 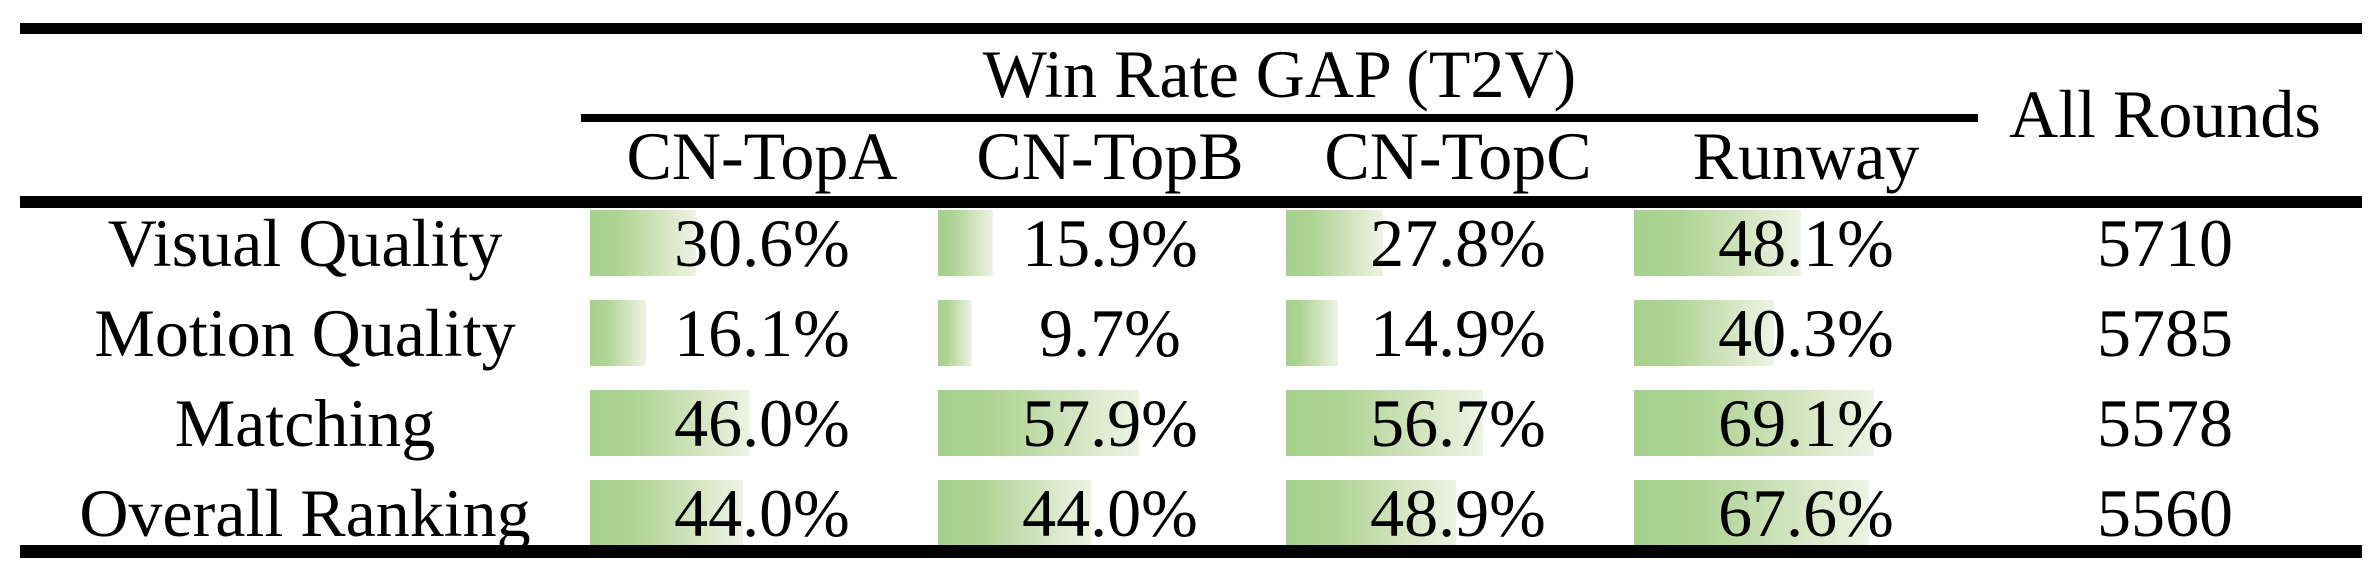 I want to click on column-header-cn-topb: CN-TopB, so click(x=1110, y=156).